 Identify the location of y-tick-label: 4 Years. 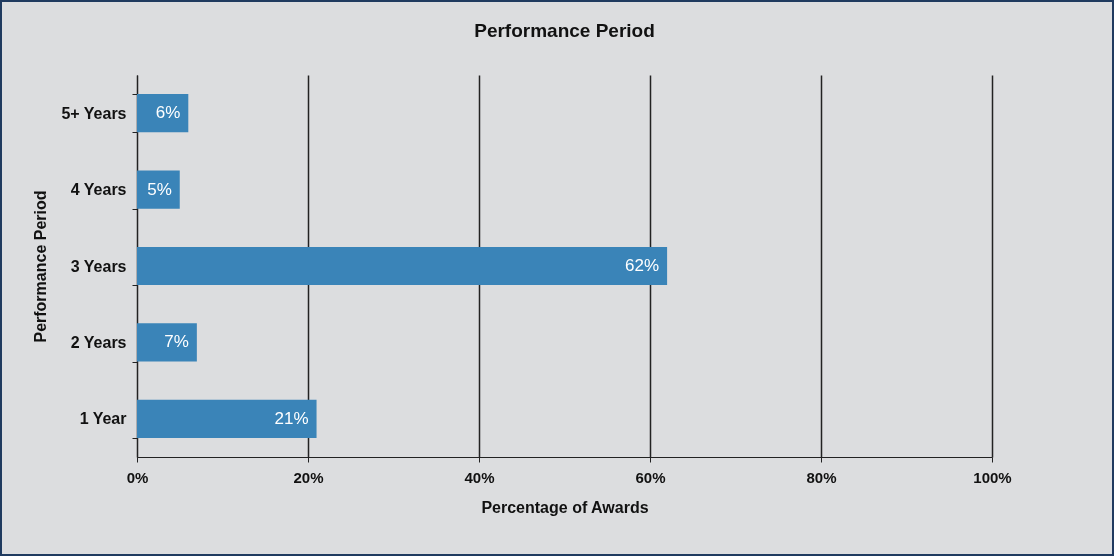
(98, 190).